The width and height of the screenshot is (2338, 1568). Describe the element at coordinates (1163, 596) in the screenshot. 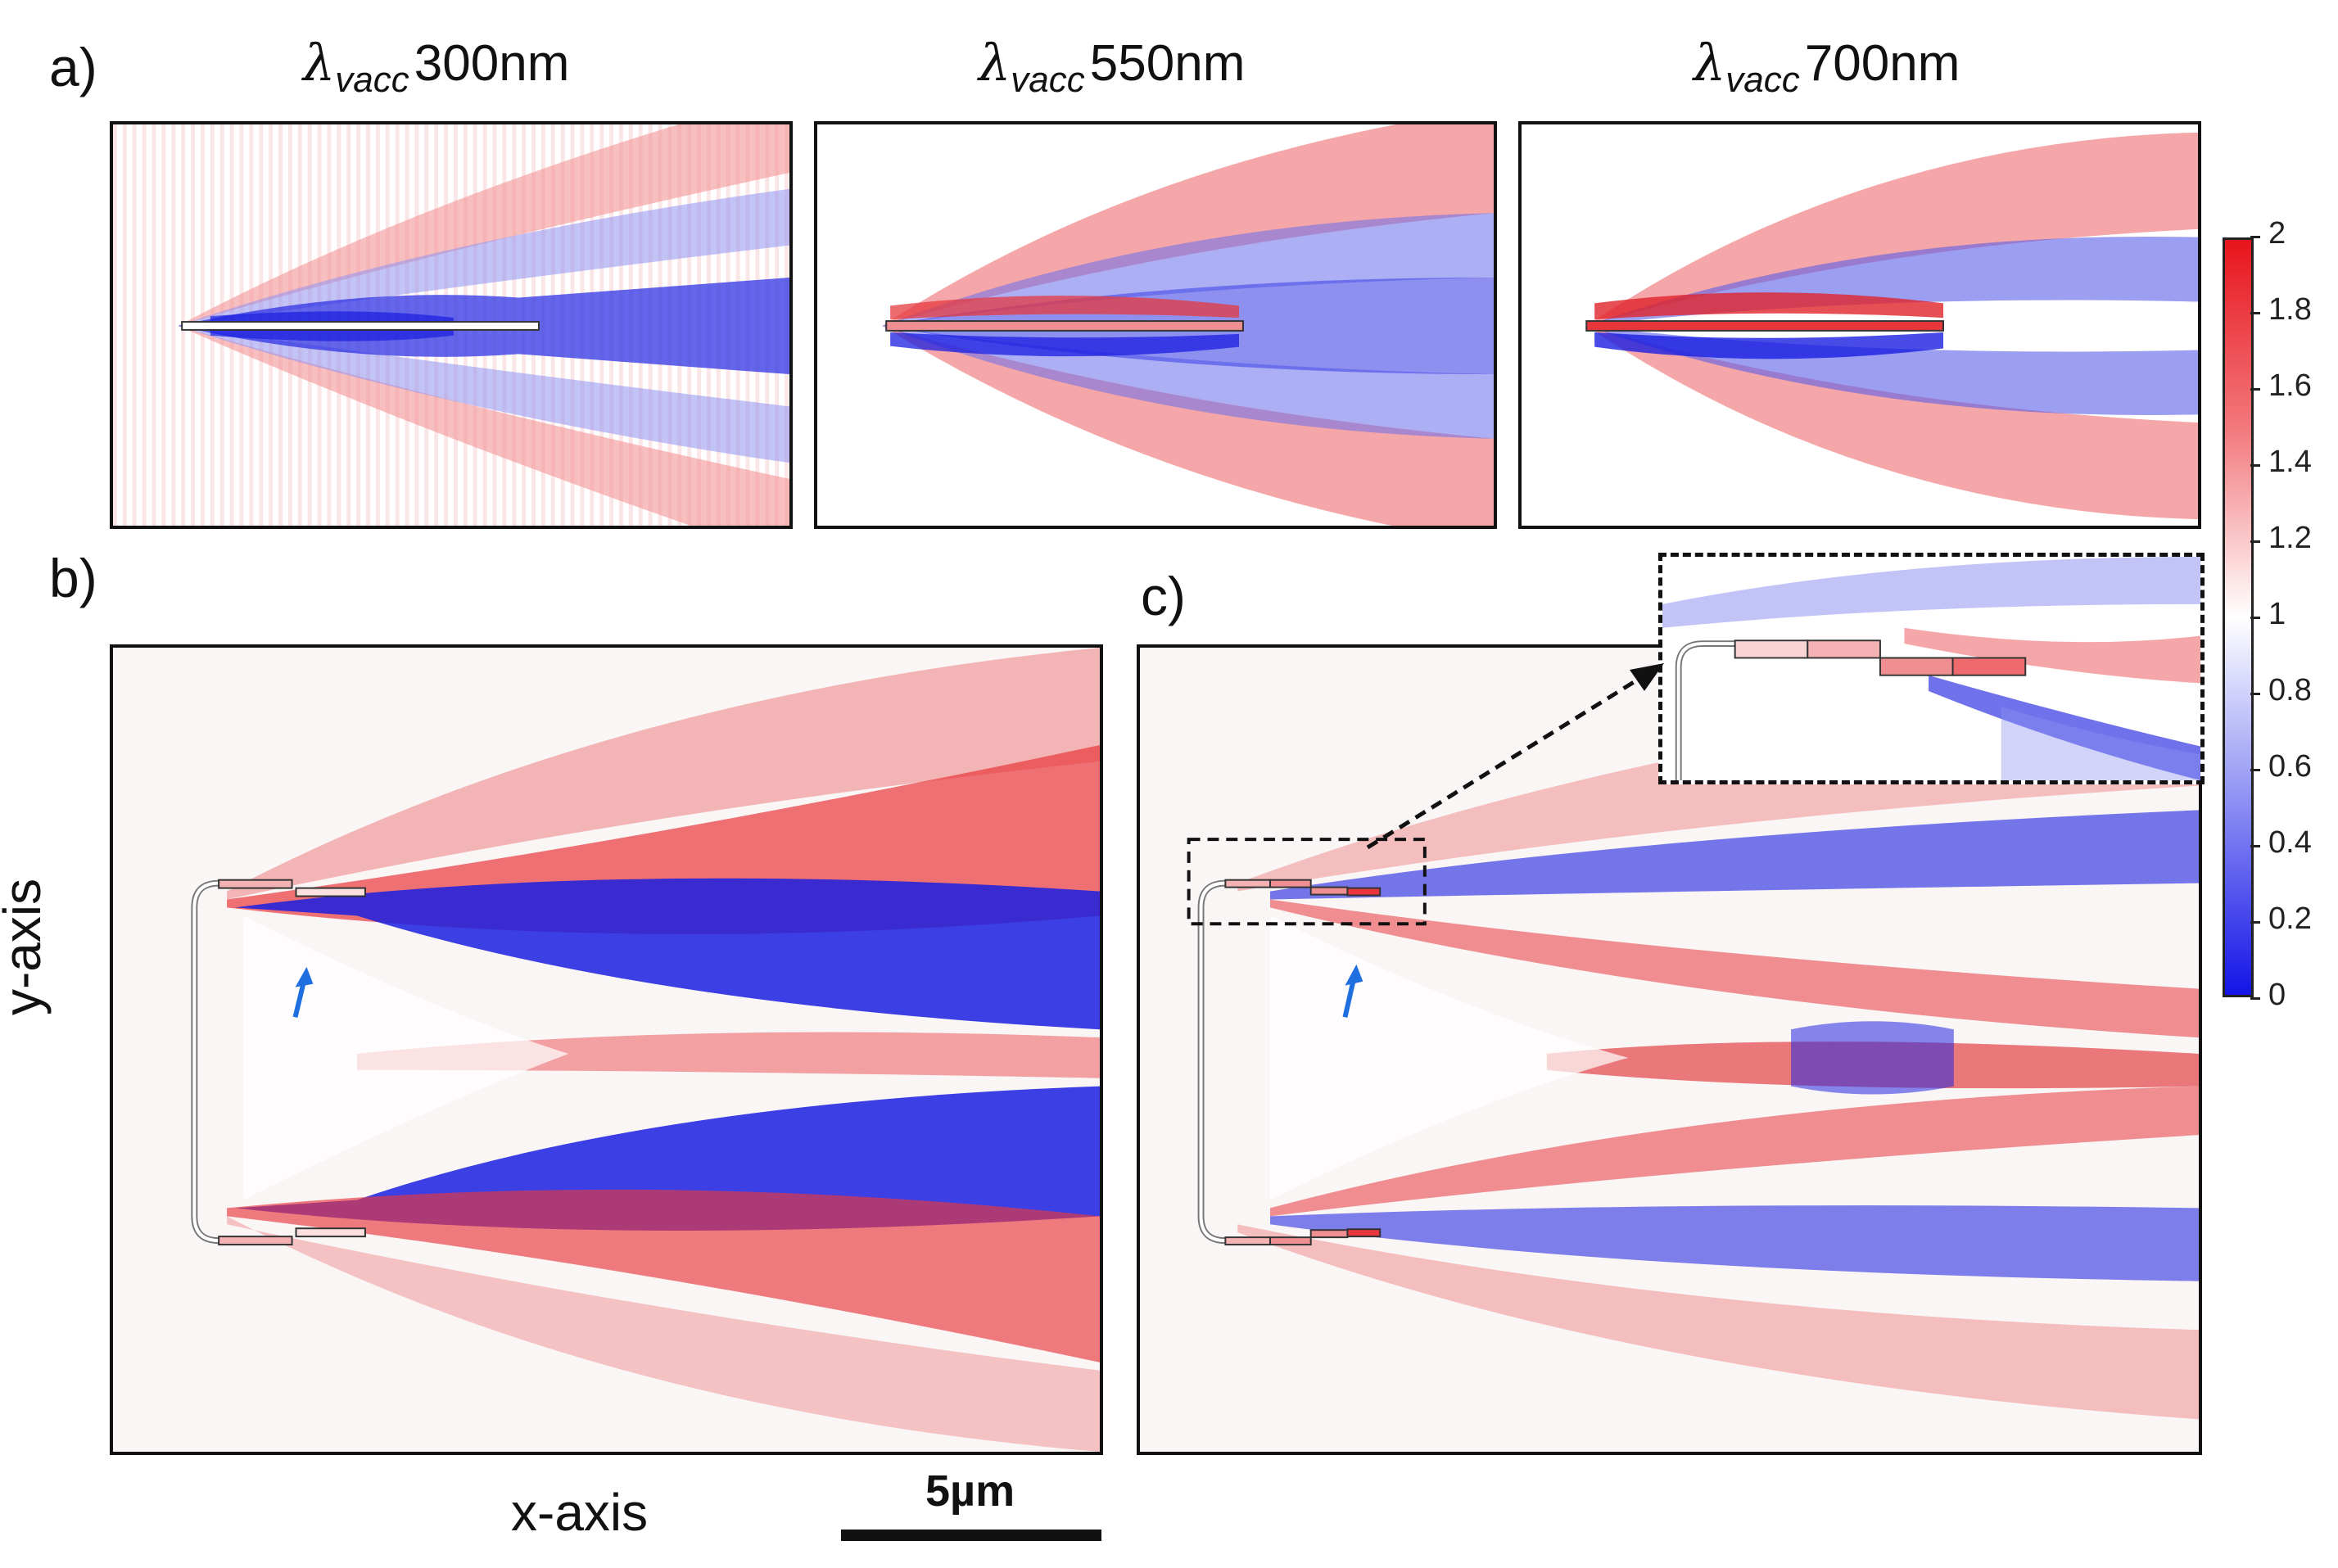

I see `panel-label-c: c)` at that location.